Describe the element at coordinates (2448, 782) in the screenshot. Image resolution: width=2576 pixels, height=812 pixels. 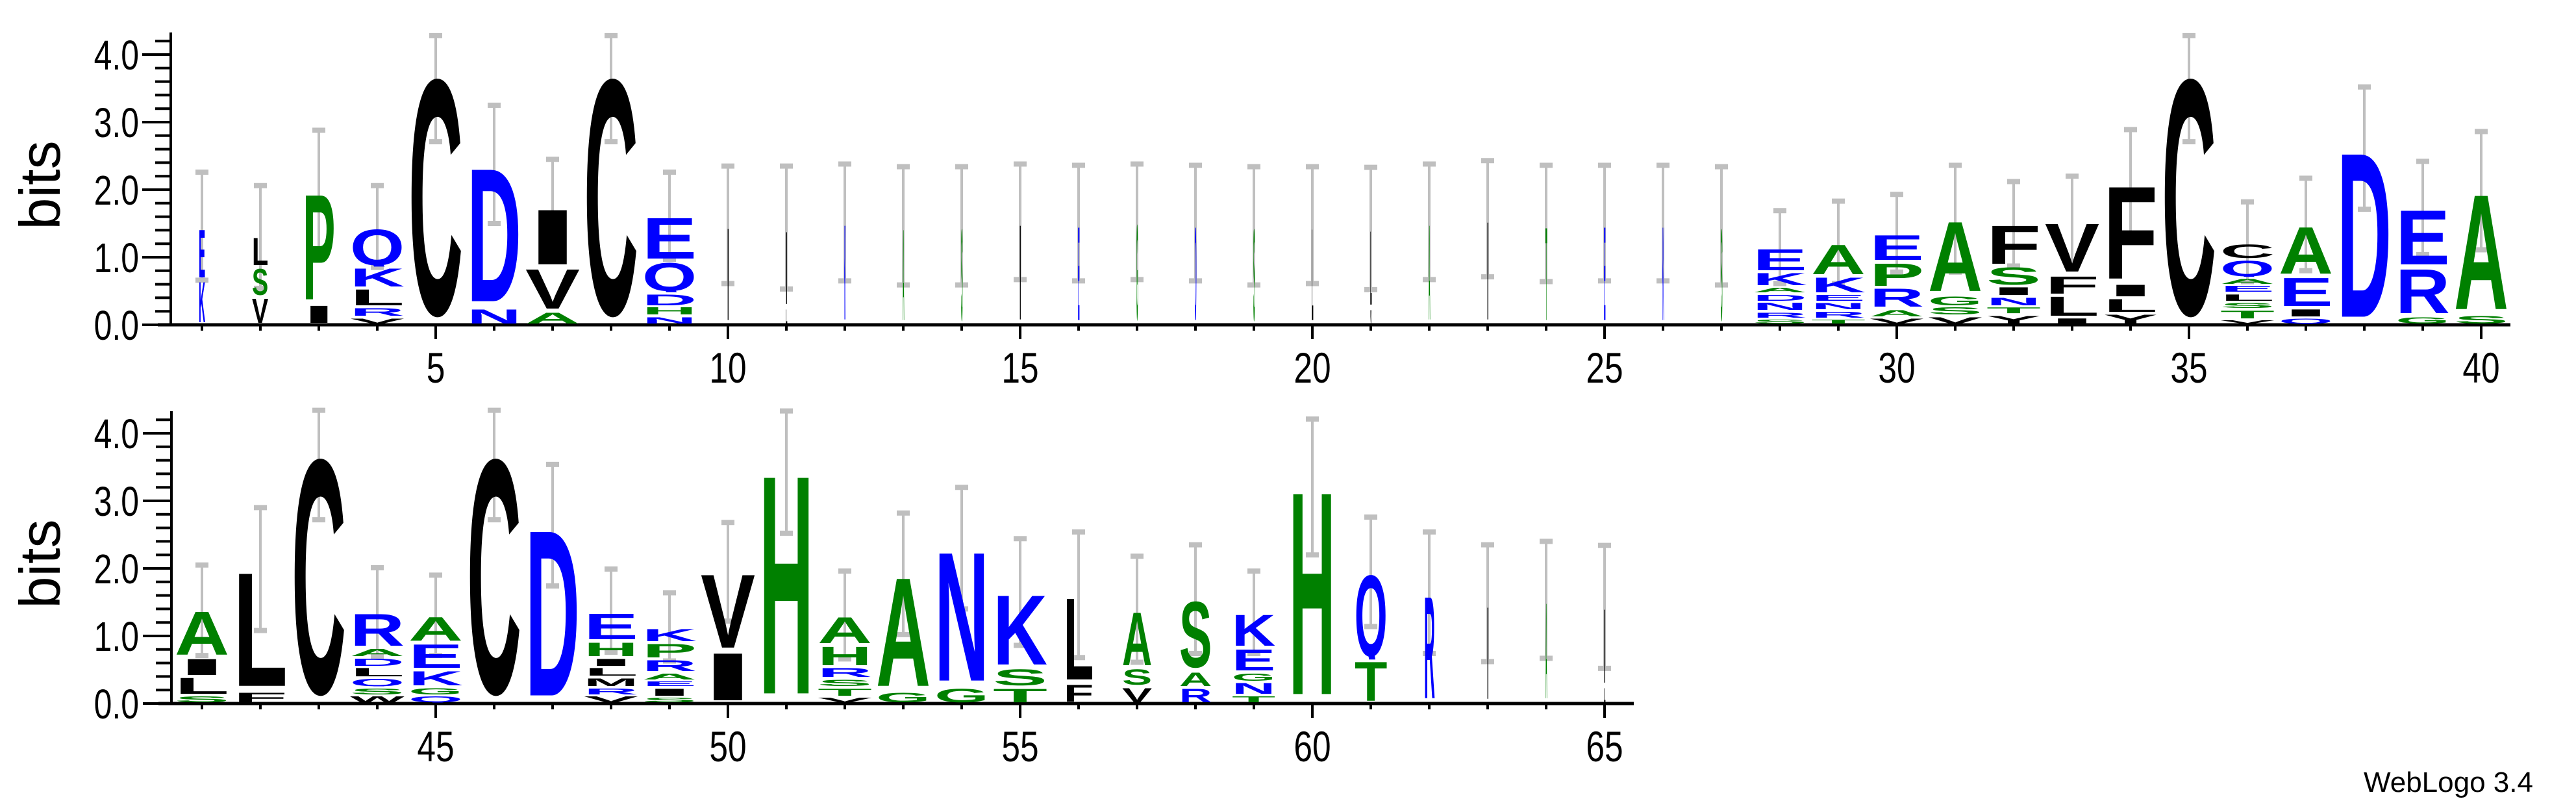
I see `weblogo-credit: WebLogo 3.4` at that location.